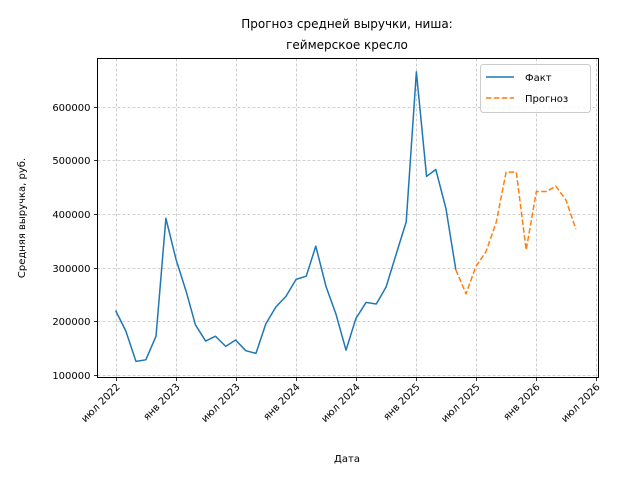 The image size is (640, 480). What do you see at coordinates (538, 78) in the screenshot?
I see `legend-label-fact: Факт` at bounding box center [538, 78].